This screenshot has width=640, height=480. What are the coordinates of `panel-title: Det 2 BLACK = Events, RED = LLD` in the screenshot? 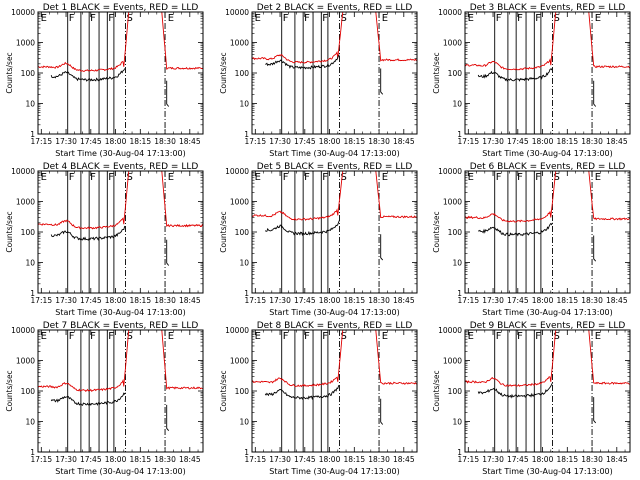 It's located at (335, 8).